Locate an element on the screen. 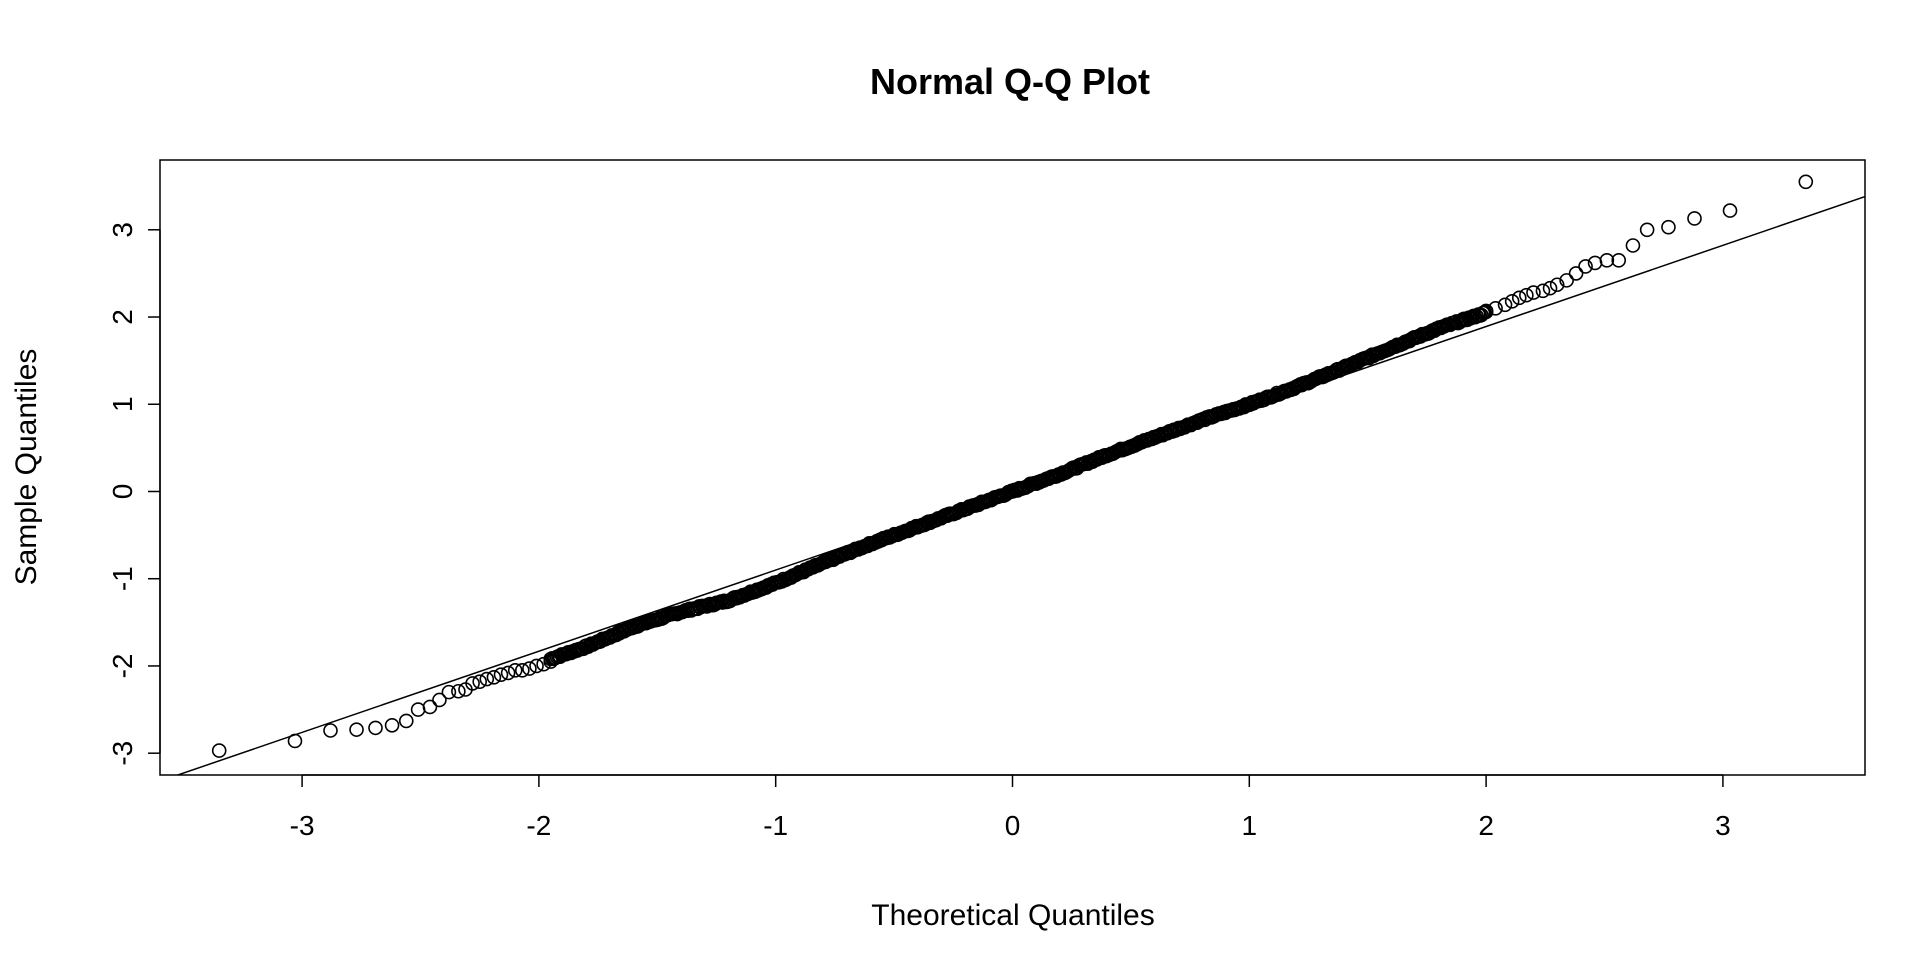  y-tick-label: -1 is located at coordinates (122, 578).